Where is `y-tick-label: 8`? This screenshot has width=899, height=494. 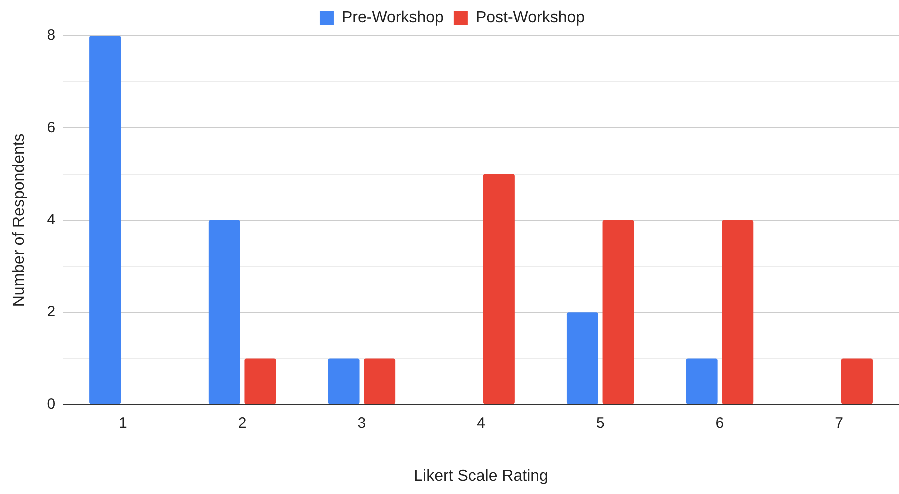
y-tick-label: 8 is located at coordinates (51, 35).